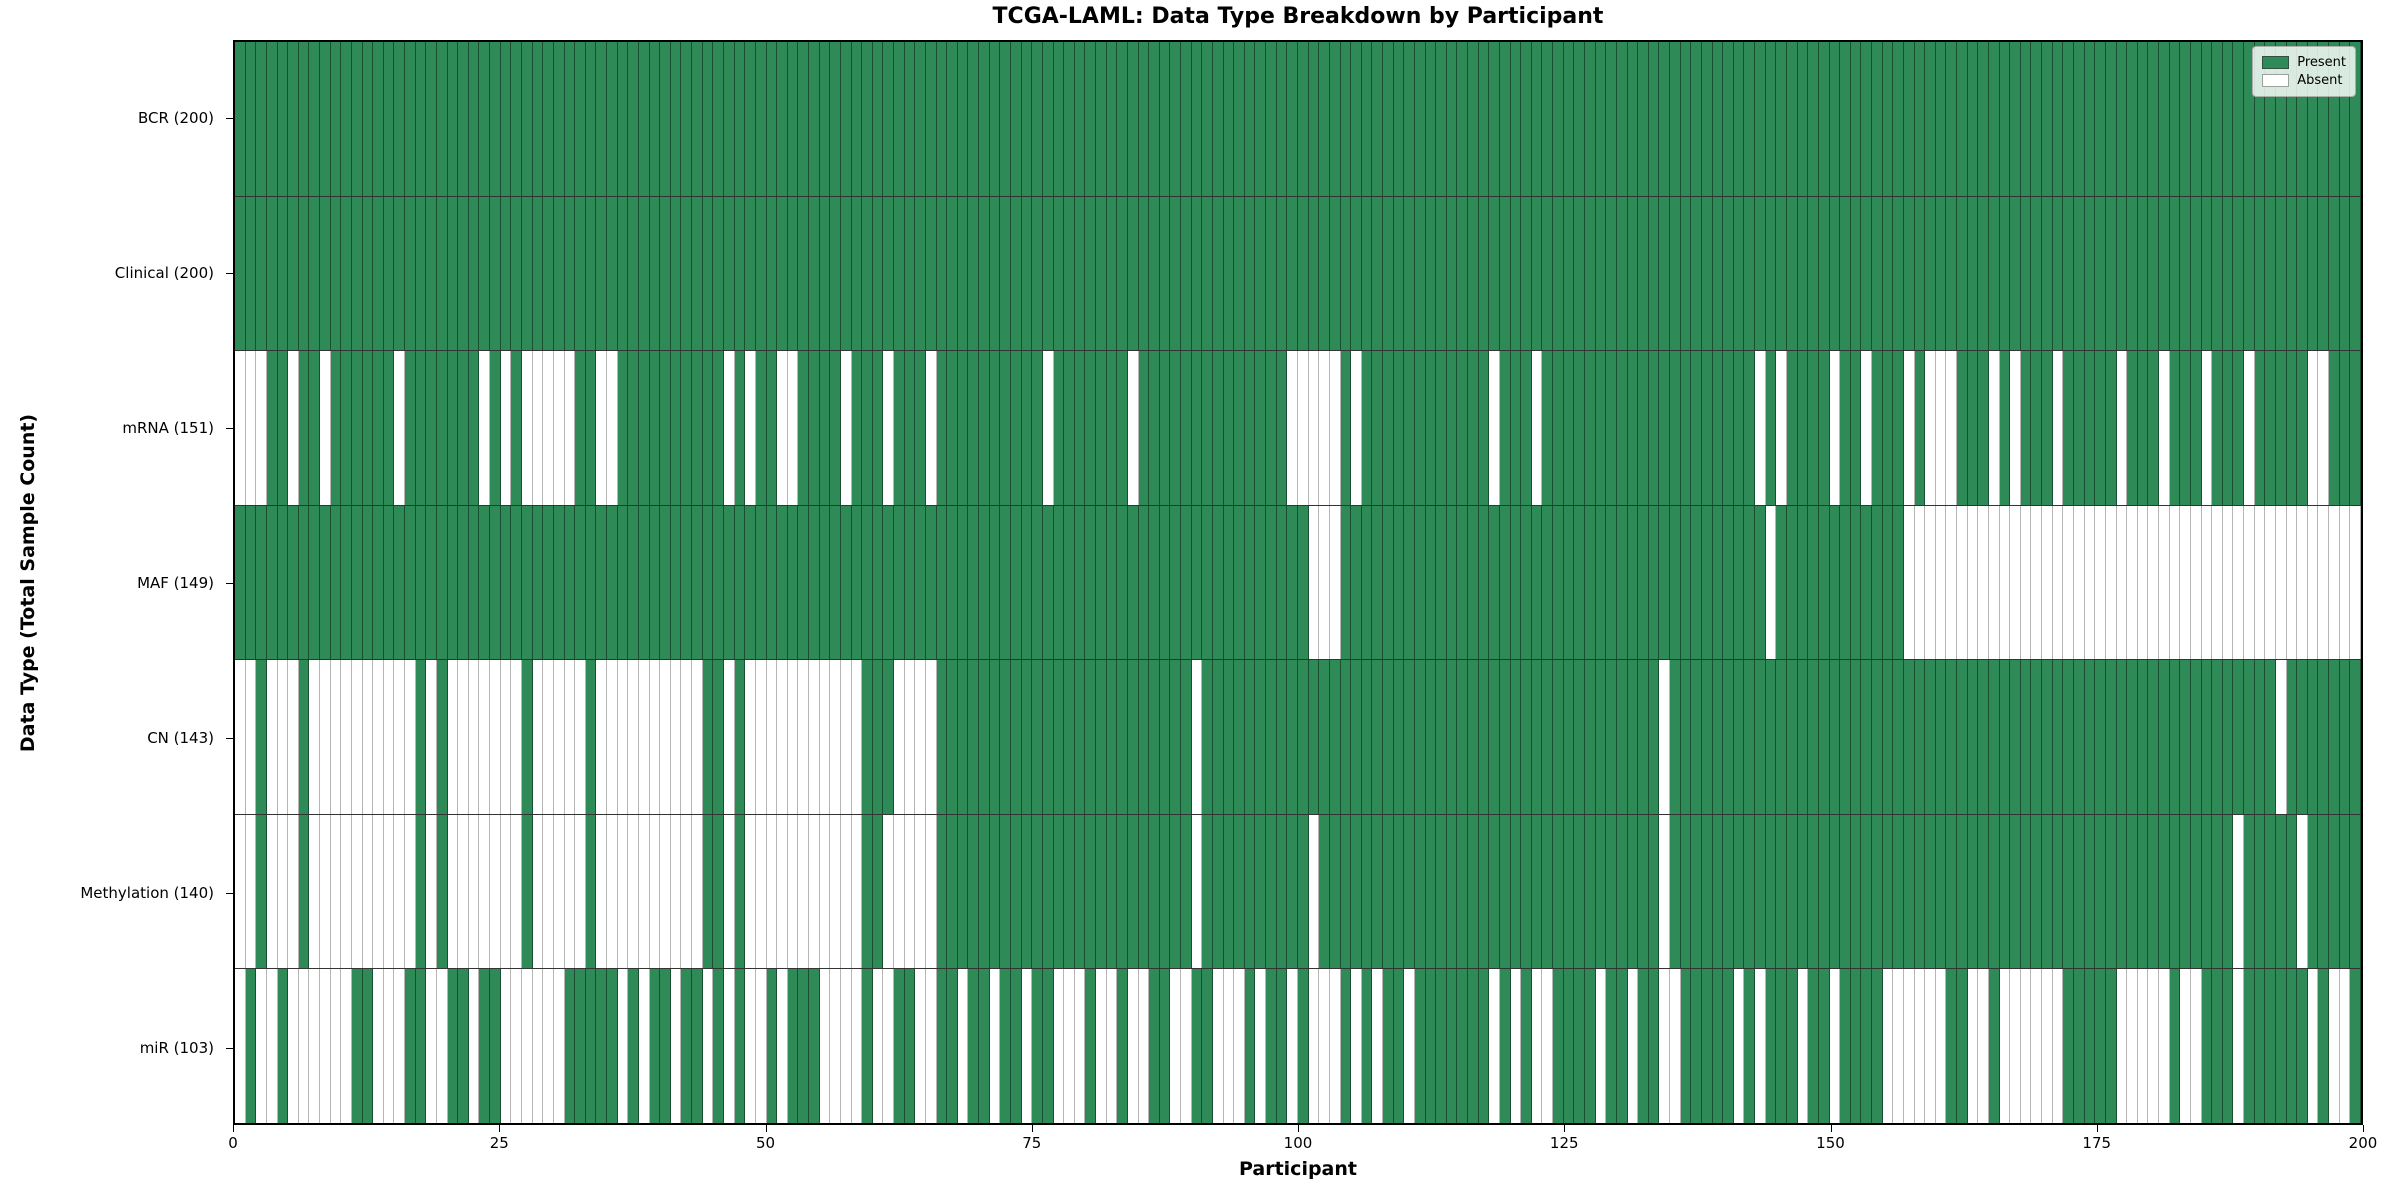 This screenshot has height=1200, width=2400. Describe the element at coordinates (233, 1143) in the screenshot. I see `x-tick-label: 0` at that location.